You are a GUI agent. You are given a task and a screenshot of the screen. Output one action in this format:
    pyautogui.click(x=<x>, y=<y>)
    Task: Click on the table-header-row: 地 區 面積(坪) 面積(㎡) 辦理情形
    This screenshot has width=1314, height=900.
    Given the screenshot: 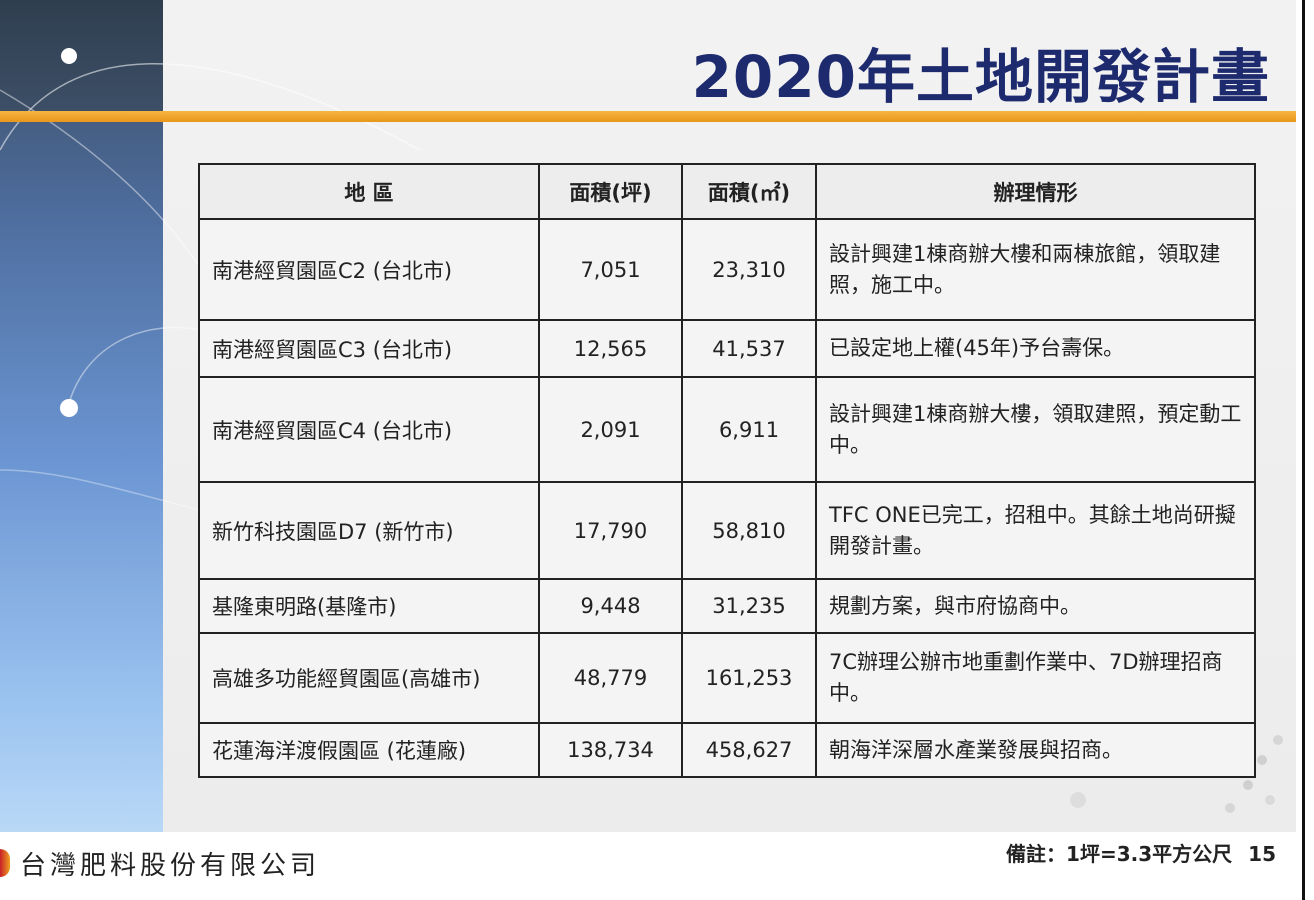 What is the action you would take?
    pyautogui.click(x=727, y=191)
    